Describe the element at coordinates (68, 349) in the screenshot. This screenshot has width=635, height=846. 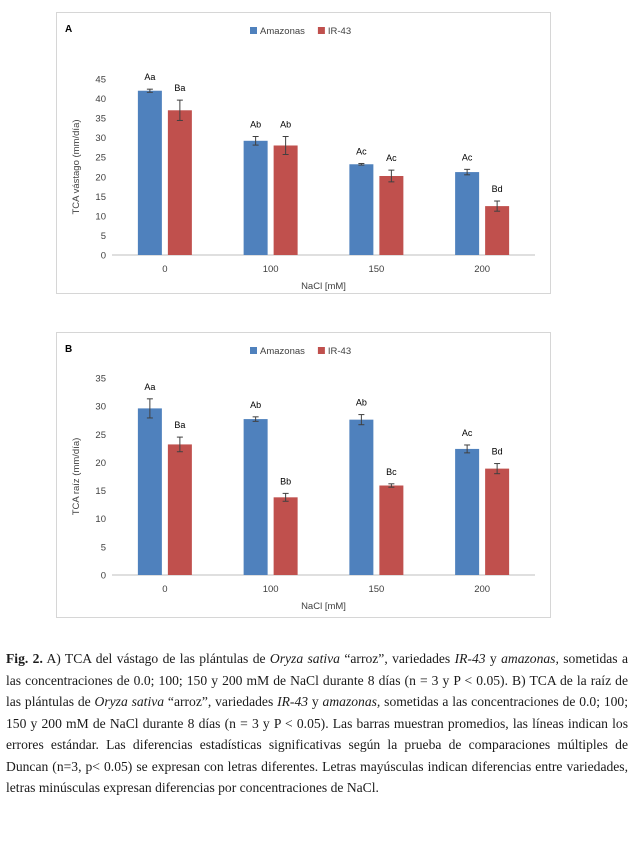
I see `panel-label: B` at that location.